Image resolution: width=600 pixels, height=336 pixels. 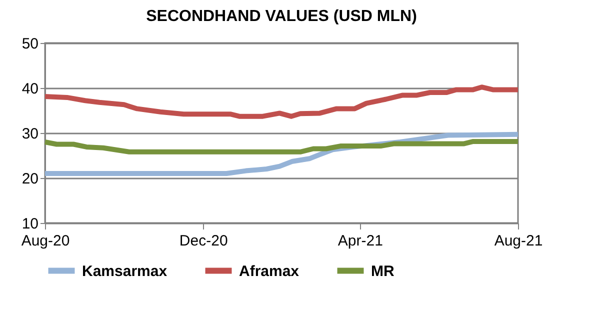 What do you see at coordinates (45, 241) in the screenshot?
I see `x-tick-label: Aug-20` at bounding box center [45, 241].